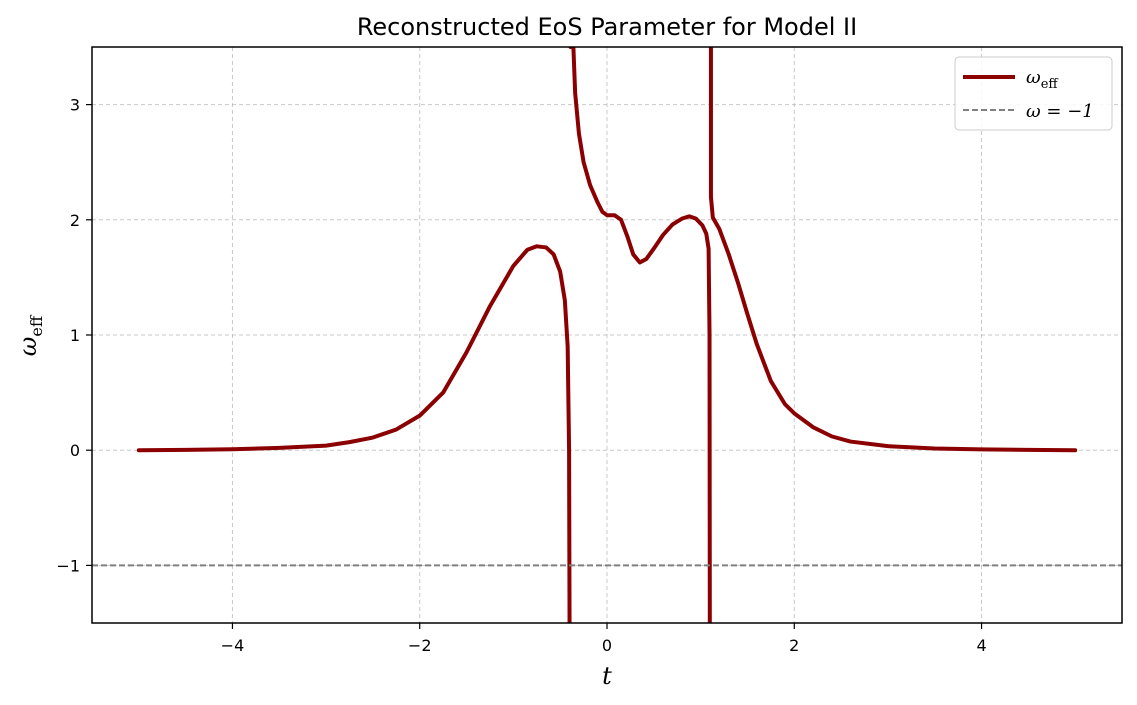  Describe the element at coordinates (1033, 93) in the screenshot. I see `legend: ωeff ω = −1` at that location.